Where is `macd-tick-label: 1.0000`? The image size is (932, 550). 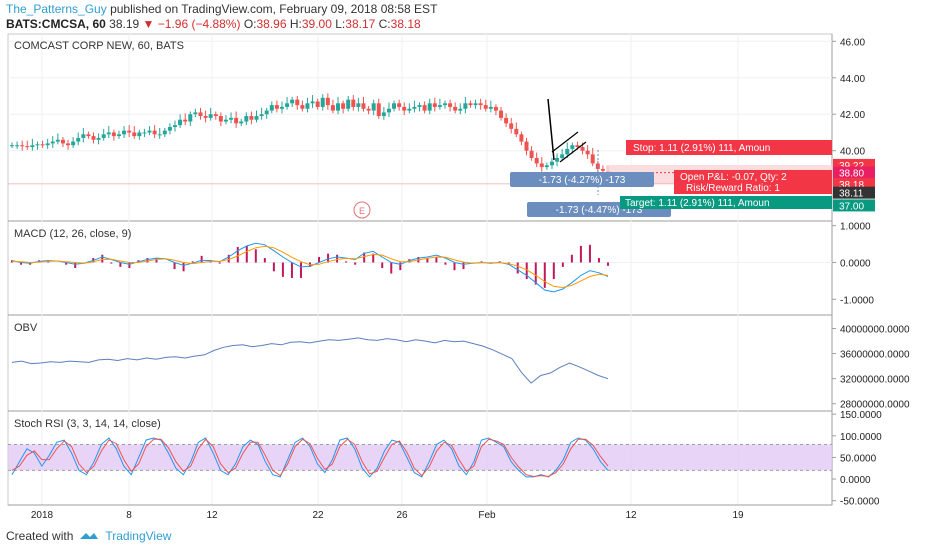
macd-tick-label: 1.0000 is located at coordinates (855, 227).